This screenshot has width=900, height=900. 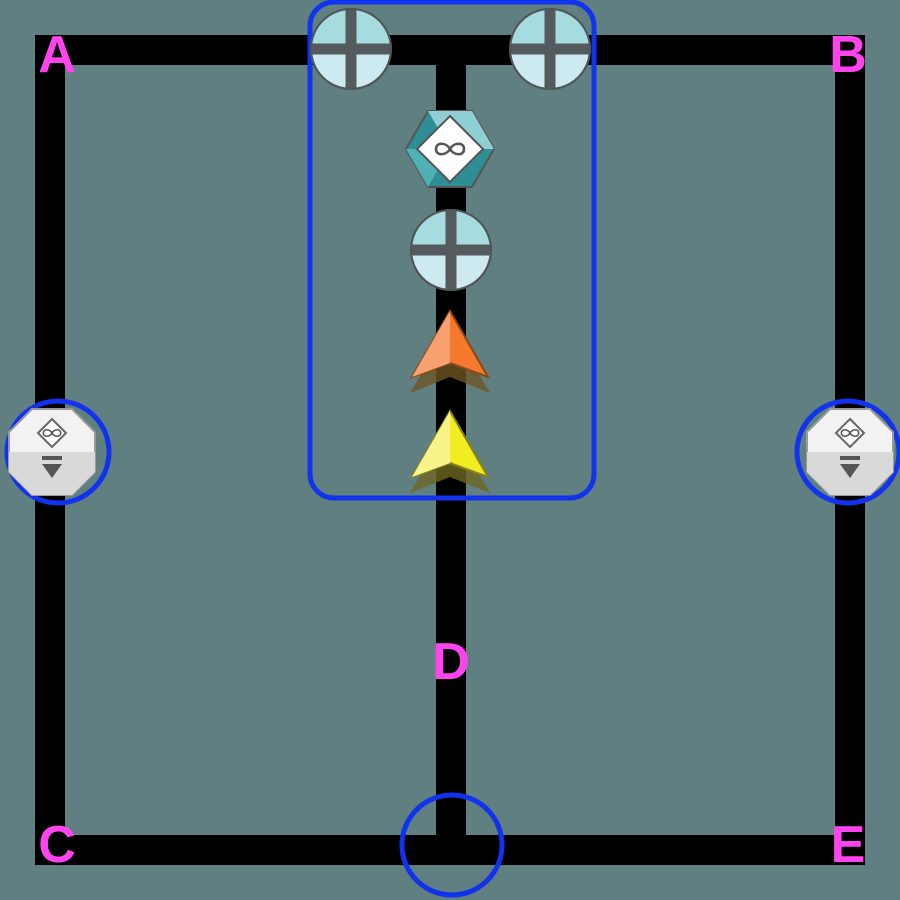 What do you see at coordinates (450, 149) in the screenshot?
I see `teal-hexagon-infinity-icon` at bounding box center [450, 149].